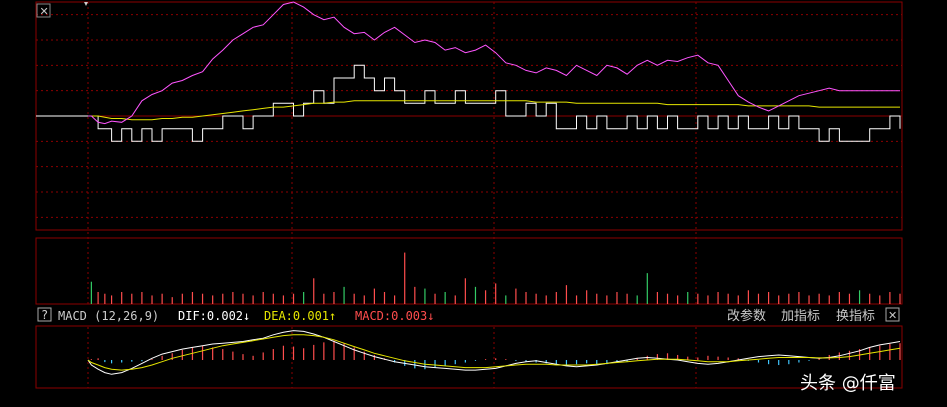 The image size is (947, 407). What do you see at coordinates (848, 383) in the screenshot?
I see `watermark: 头条 @仟富` at bounding box center [848, 383].